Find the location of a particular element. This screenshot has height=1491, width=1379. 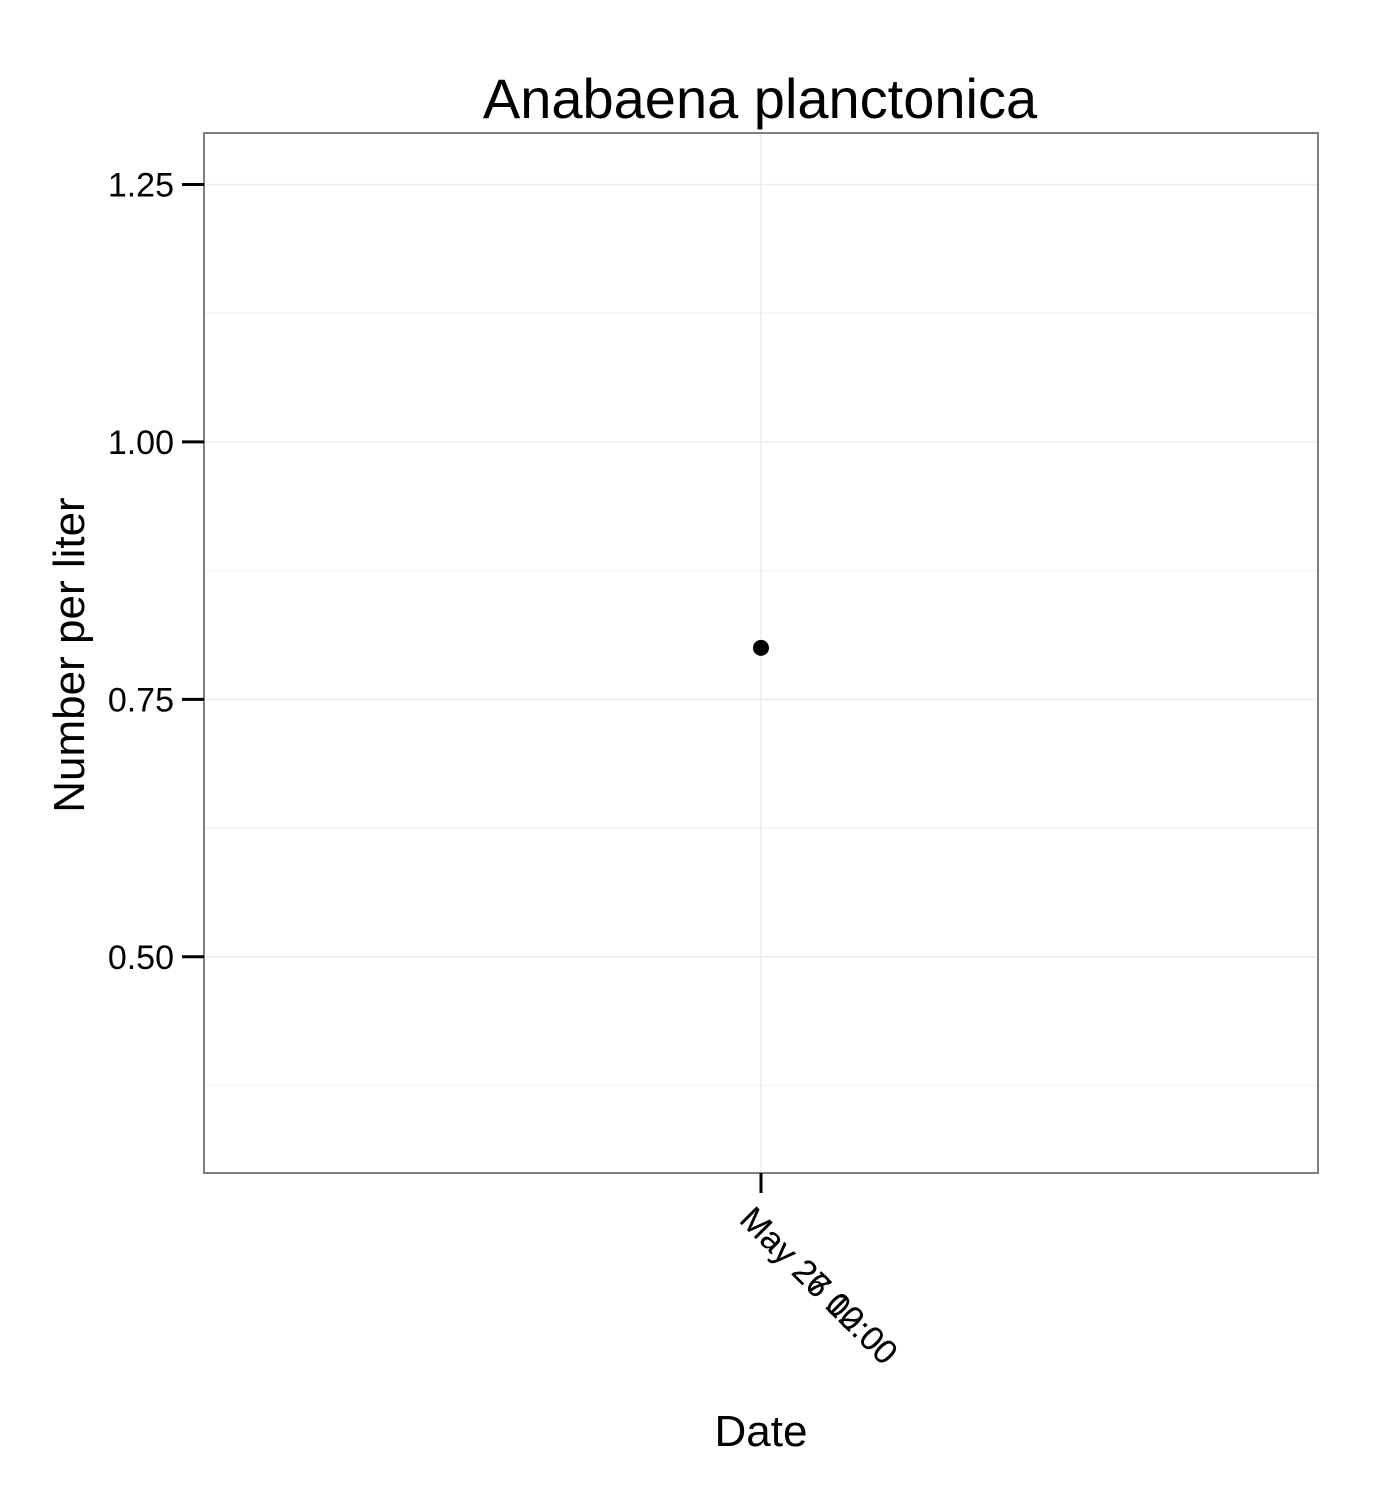

y-tick-label: 0.75 is located at coordinates (141, 700).